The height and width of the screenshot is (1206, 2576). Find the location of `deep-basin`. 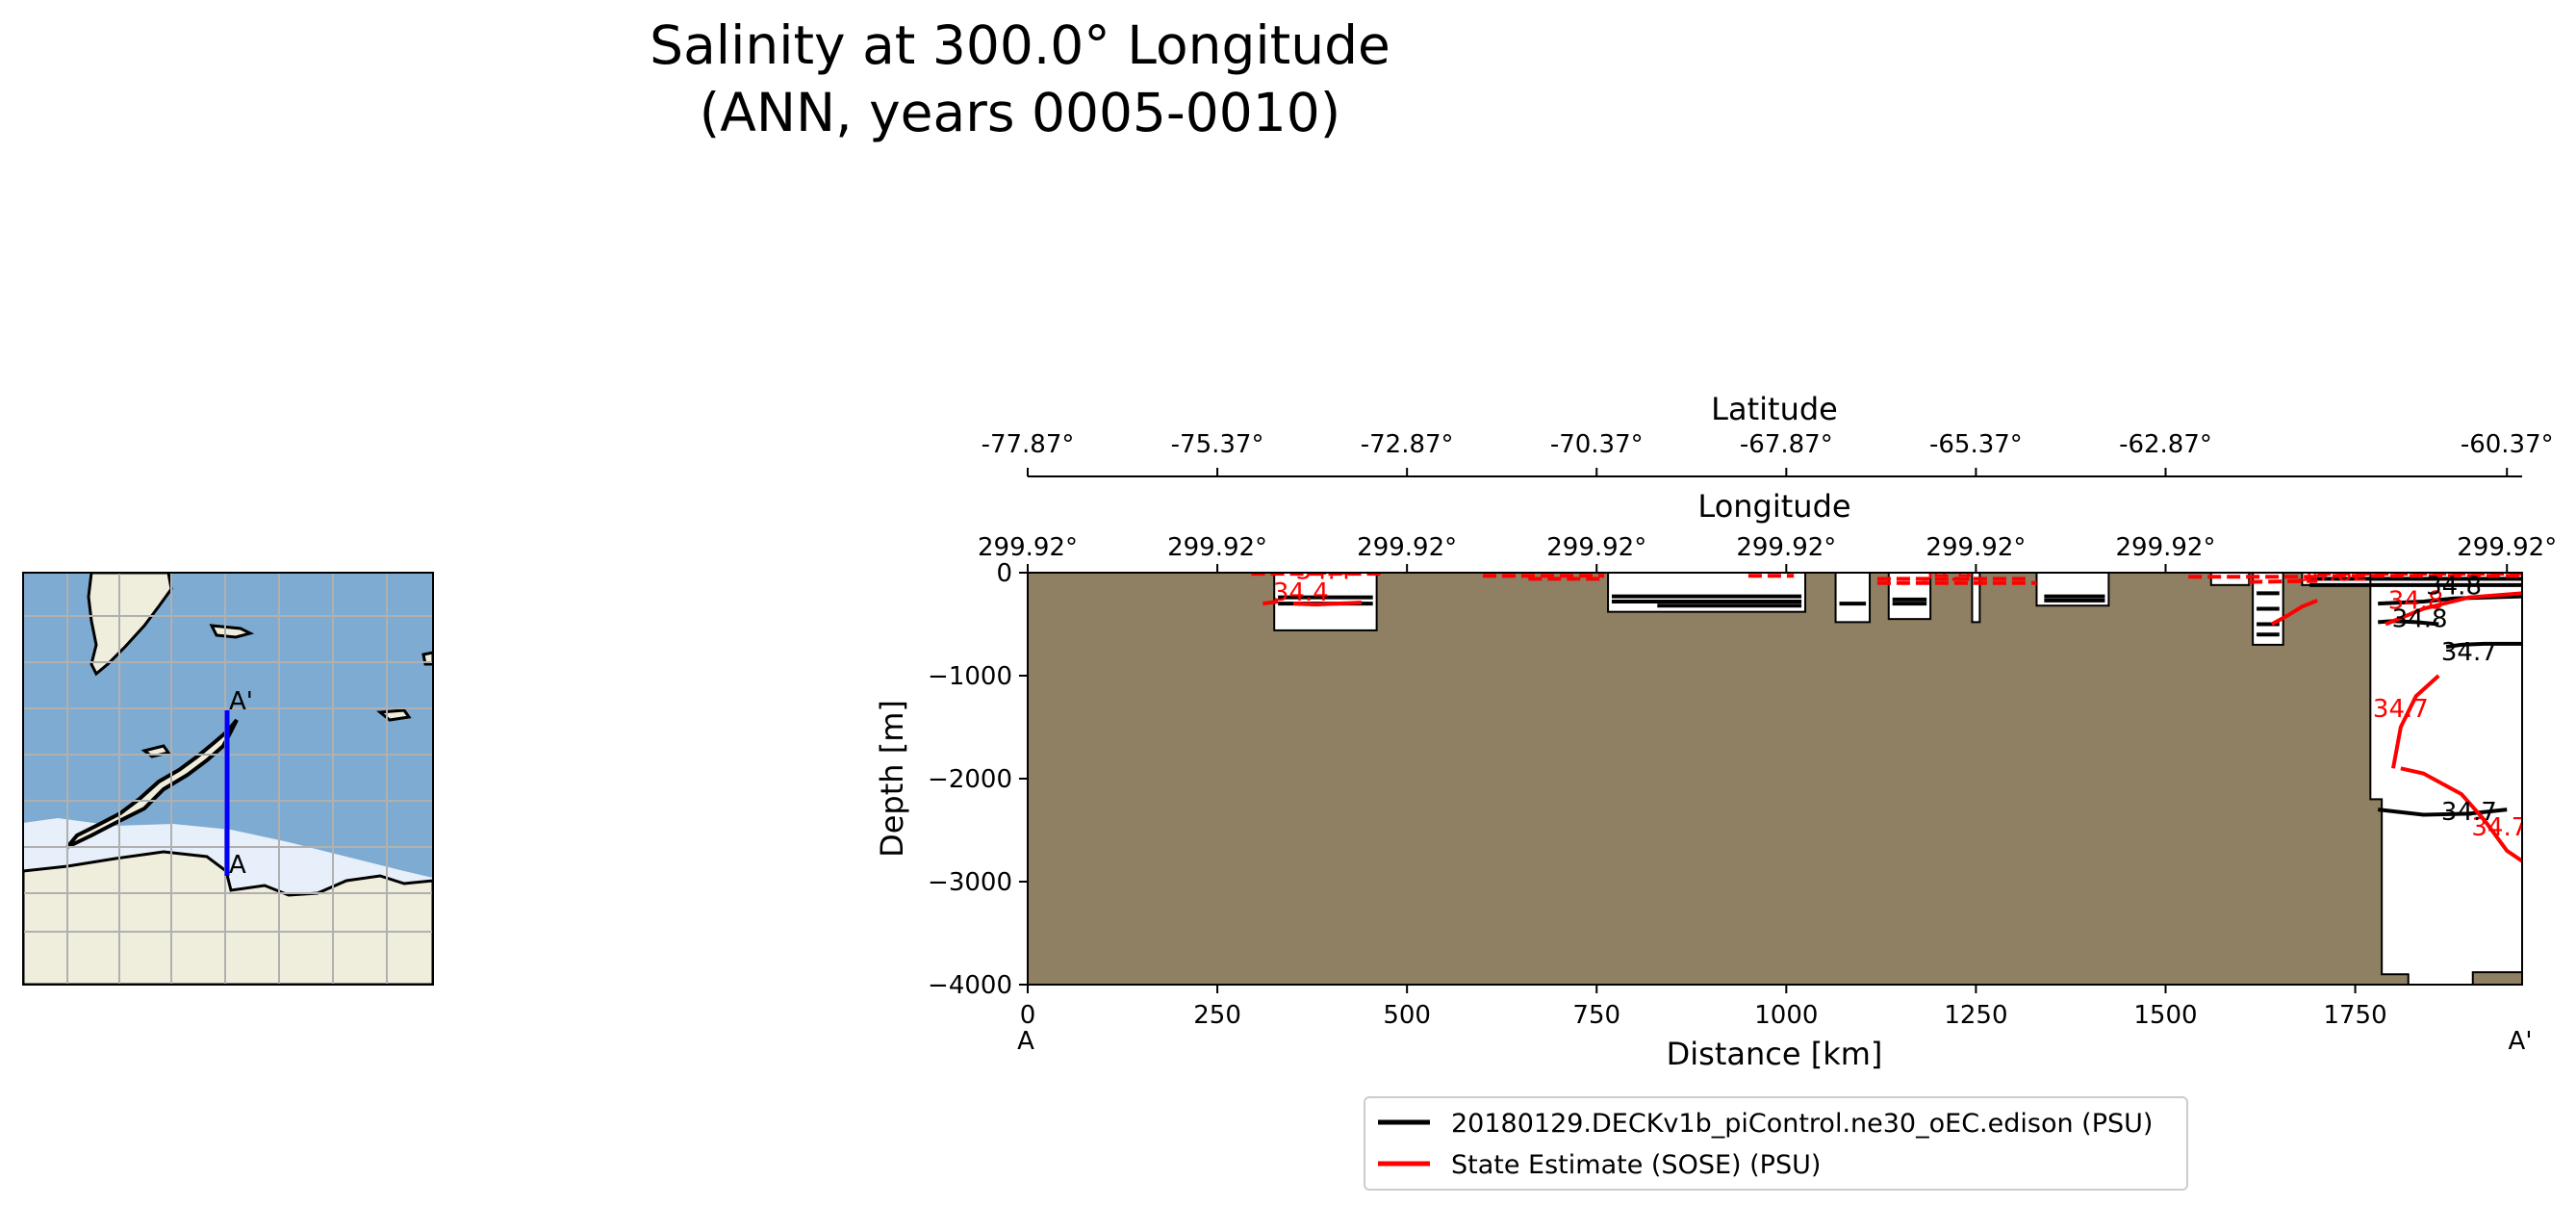

deep-basin is located at coordinates (2445, 779).